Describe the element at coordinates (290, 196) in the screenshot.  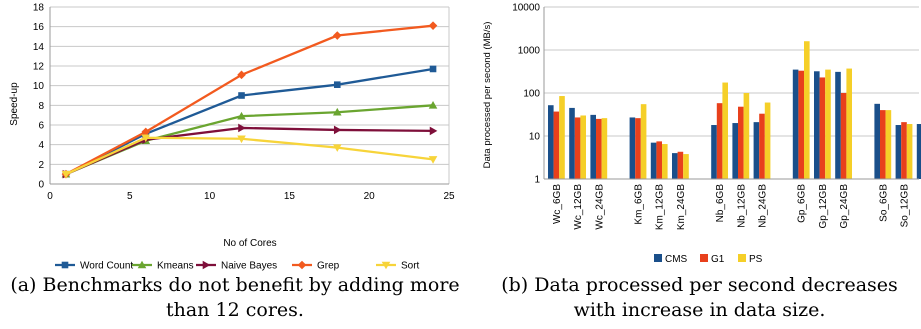
I see `x-tick-label: 15` at that location.